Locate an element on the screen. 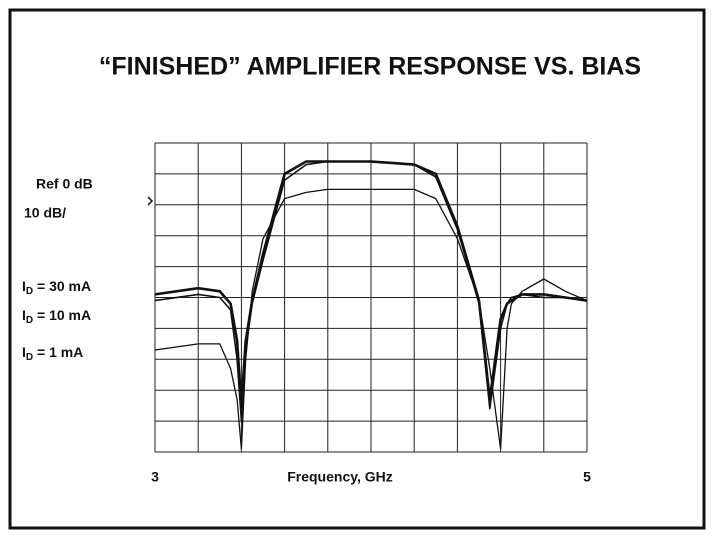  x-tick-label: 5 is located at coordinates (587, 477).